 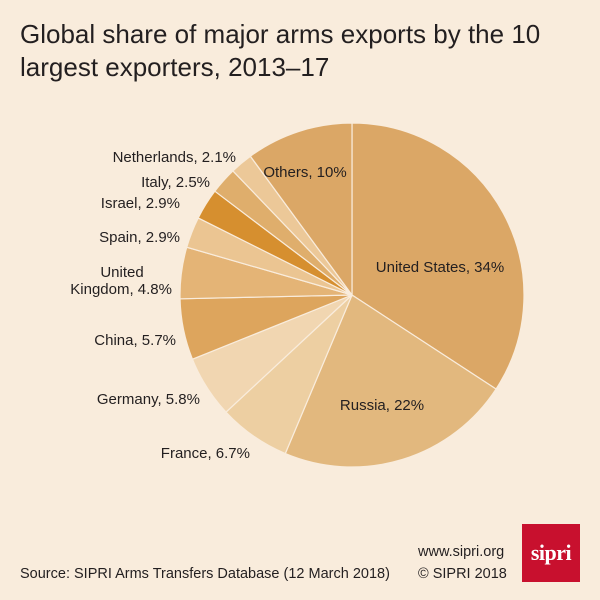 I want to click on slice-label-netherlands: Netherlands, 2.1%, so click(x=174, y=157).